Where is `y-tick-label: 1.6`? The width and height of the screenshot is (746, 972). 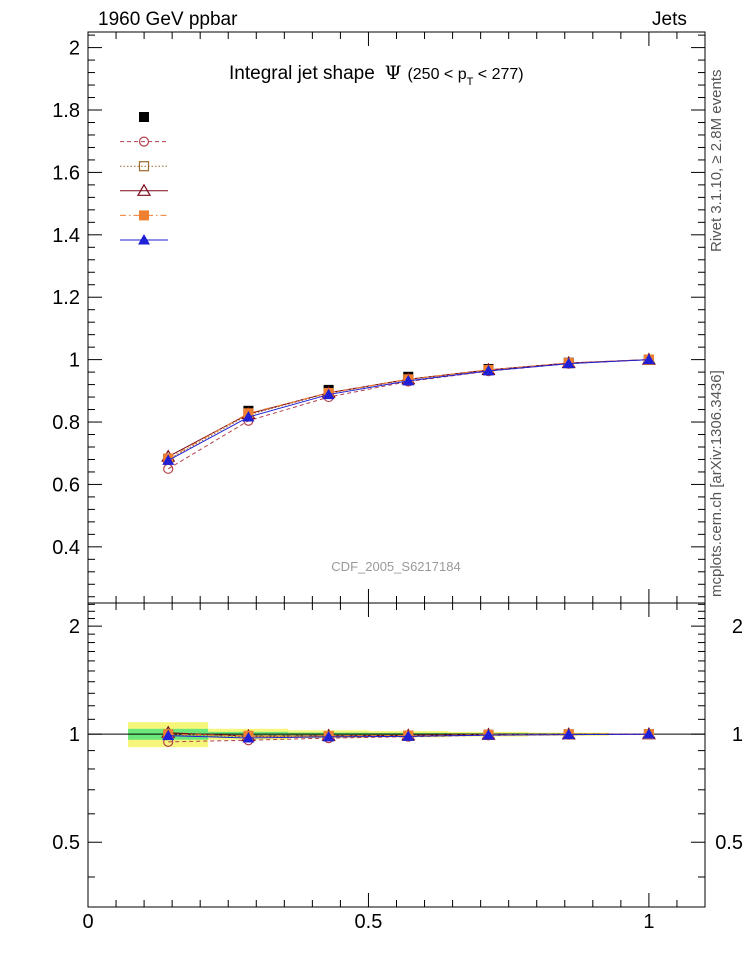 y-tick-label: 1.6 is located at coordinates (66, 173).